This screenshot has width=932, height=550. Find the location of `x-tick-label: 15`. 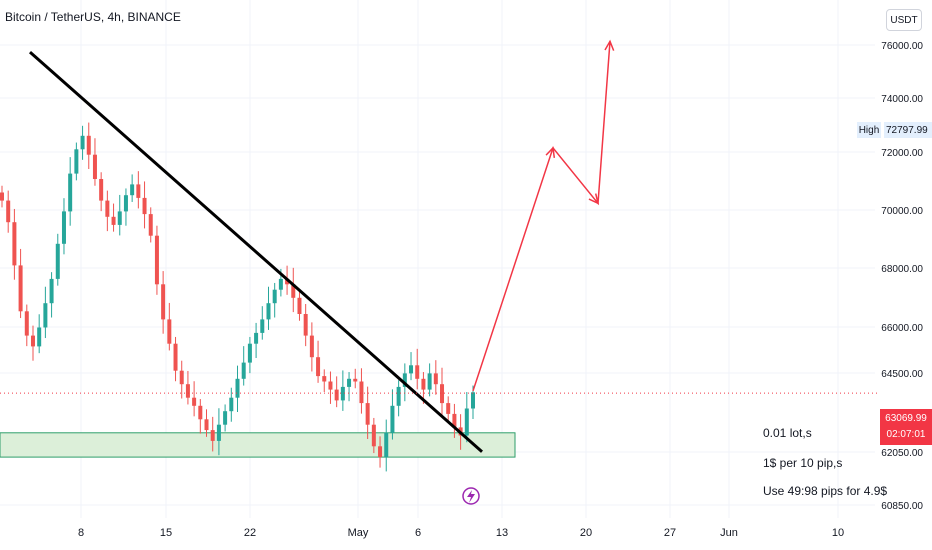

x-tick-label: 15 is located at coordinates (166, 533).